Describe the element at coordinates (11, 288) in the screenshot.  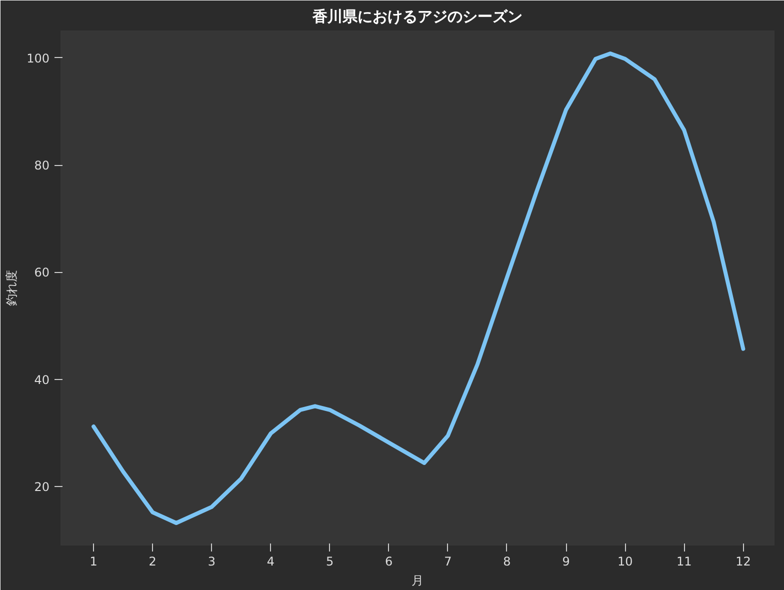
I see `y-axis-title: 釣れ度` at that location.